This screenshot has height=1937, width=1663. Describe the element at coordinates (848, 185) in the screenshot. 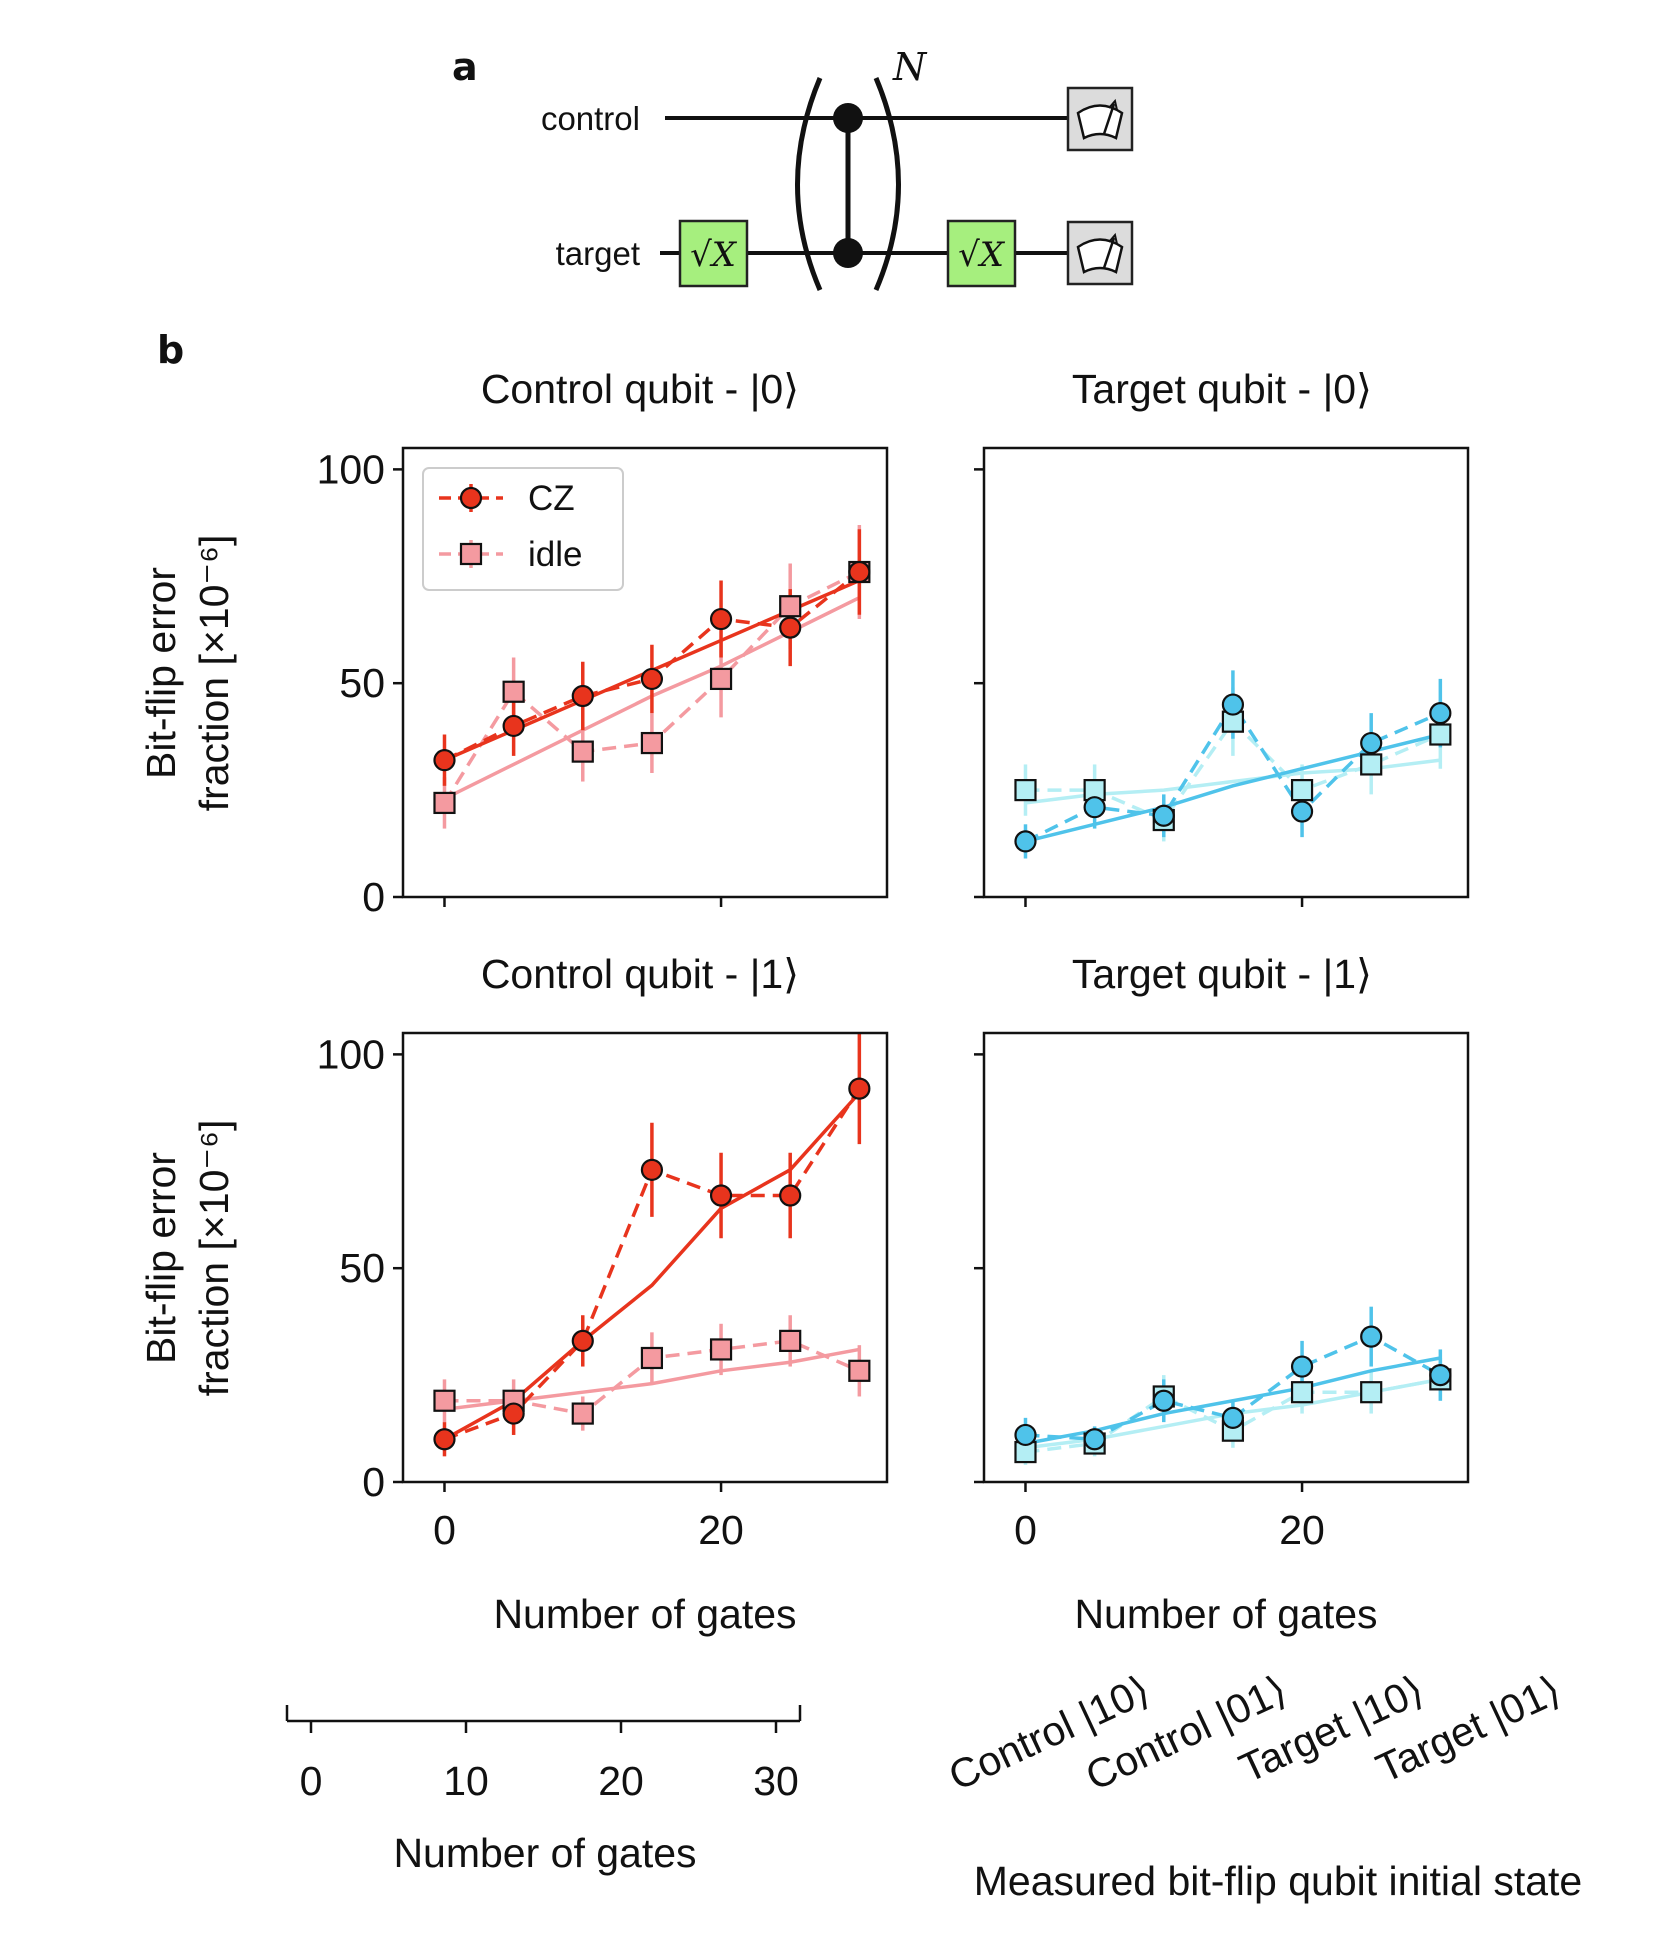

I see `cz-gate` at that location.